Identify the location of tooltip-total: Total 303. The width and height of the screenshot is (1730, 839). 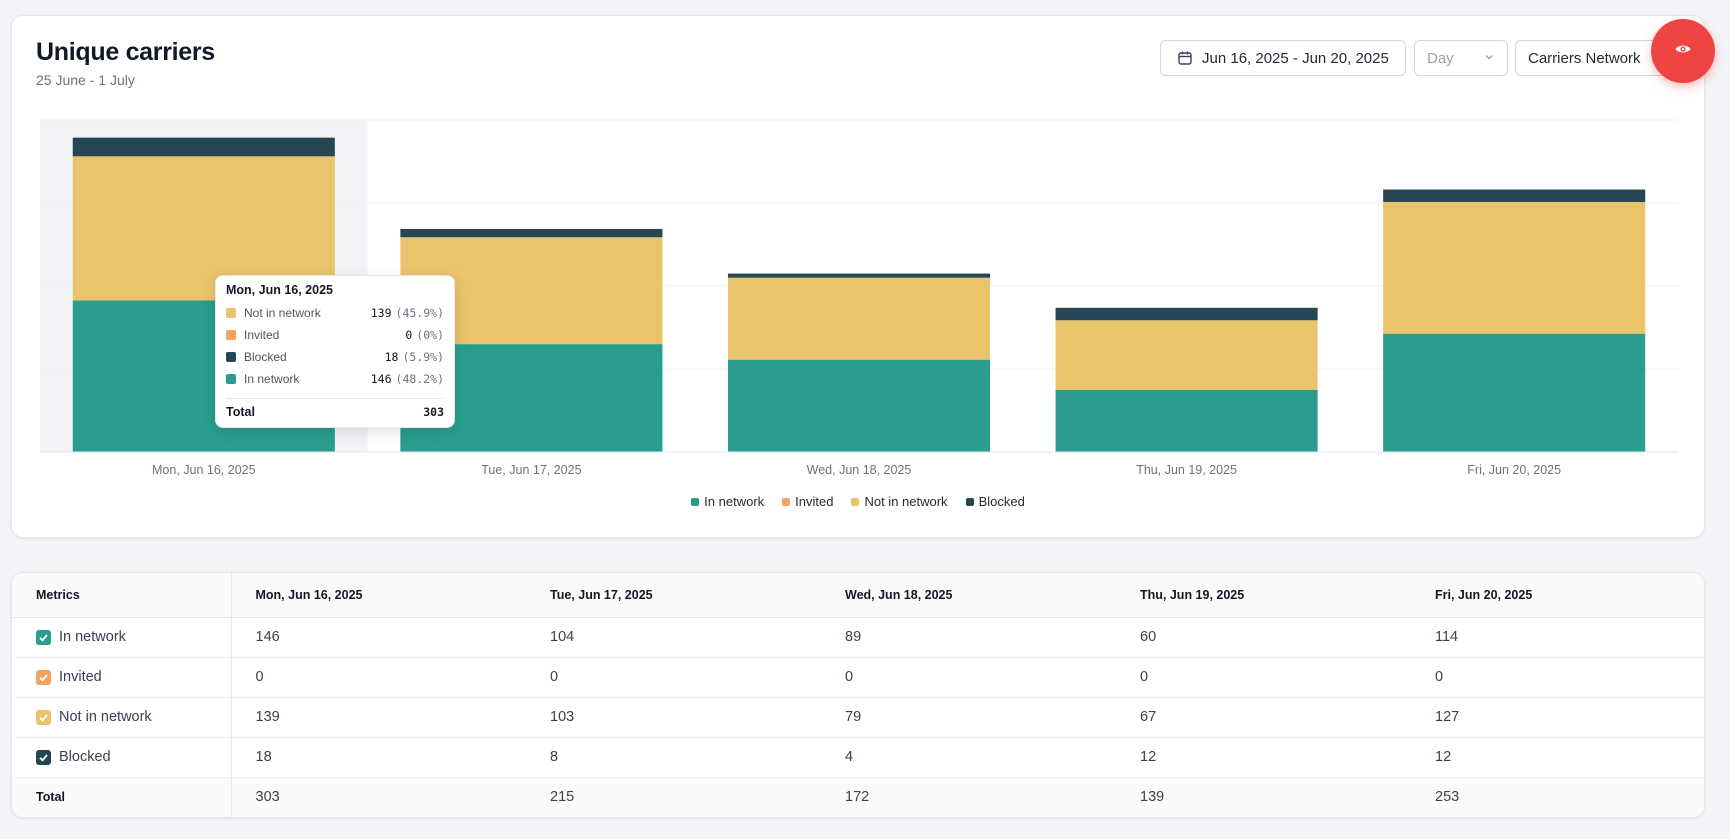
(335, 412).